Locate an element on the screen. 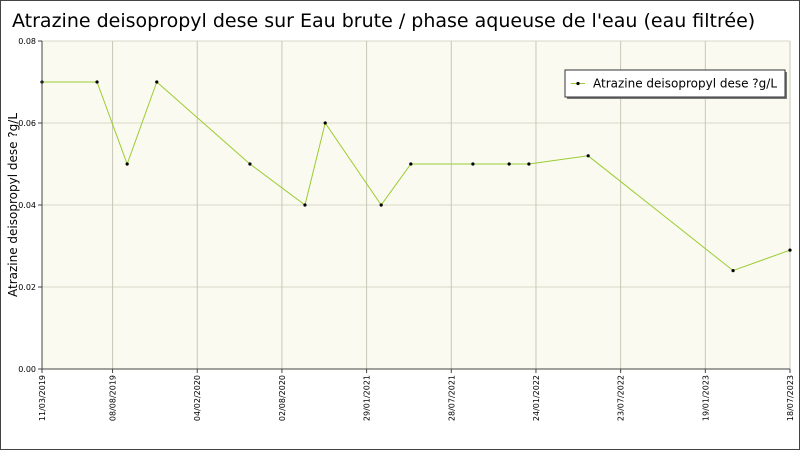 The image size is (800, 450). legend-label: Atrazine deisopropyl dese ?g/L is located at coordinates (685, 84).